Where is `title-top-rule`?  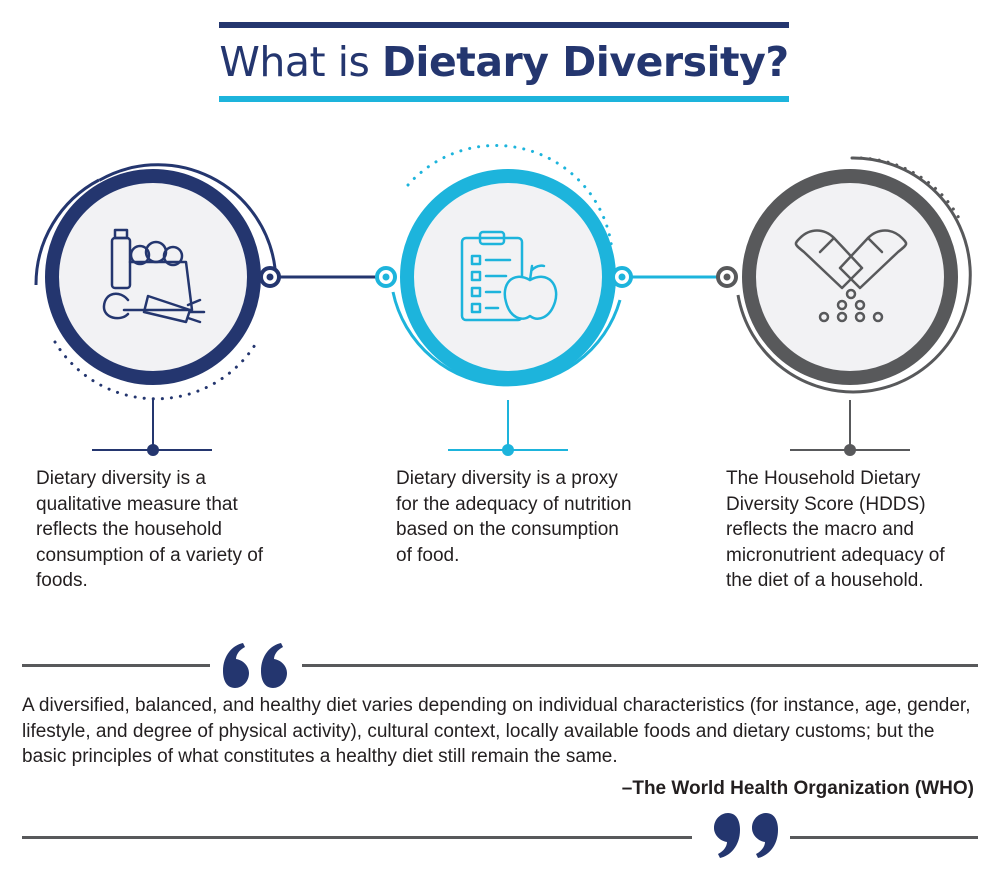 title-top-rule is located at coordinates (504, 25).